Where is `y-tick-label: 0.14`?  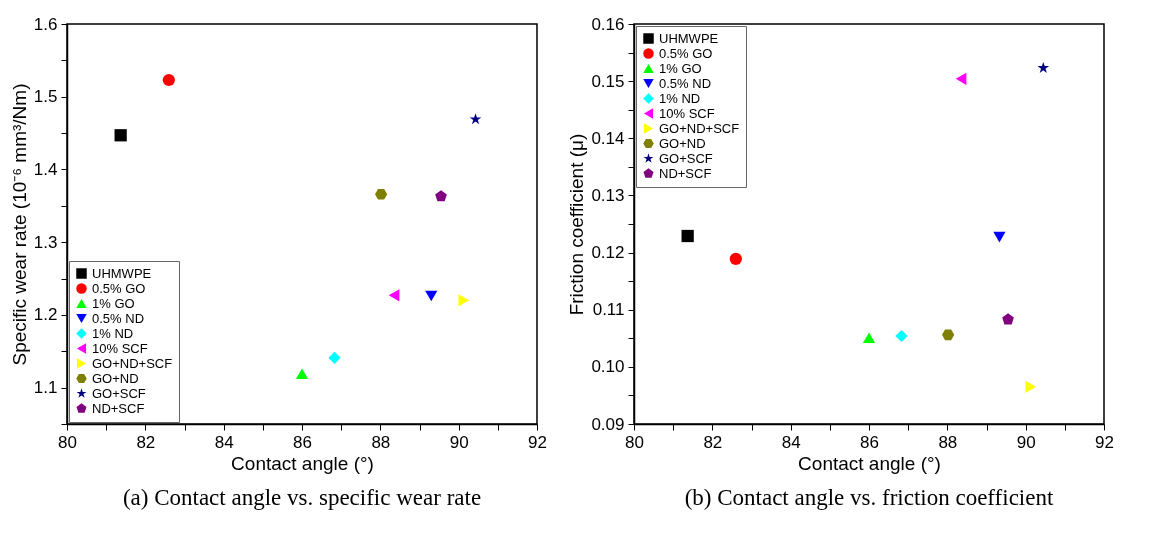 y-tick-label: 0.14 is located at coordinates (608, 138).